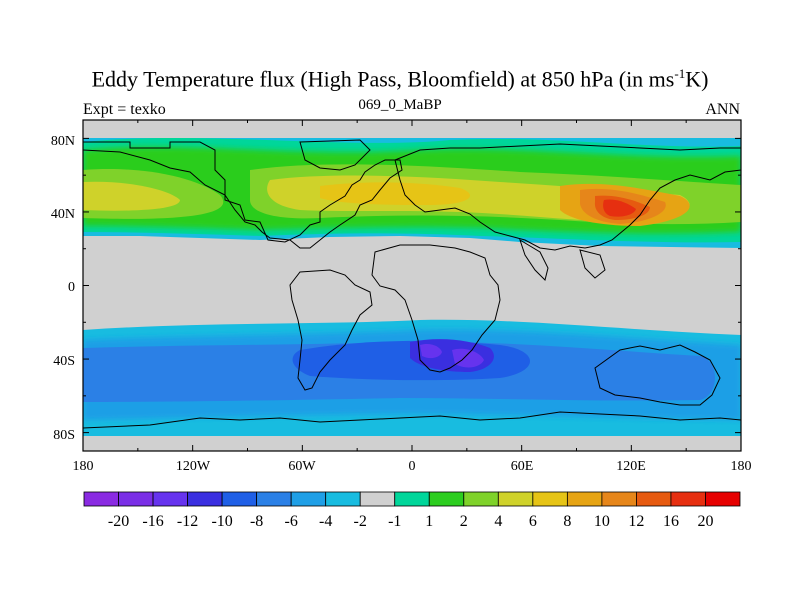  I want to click on x-tick-60w: 60W, so click(302, 466).